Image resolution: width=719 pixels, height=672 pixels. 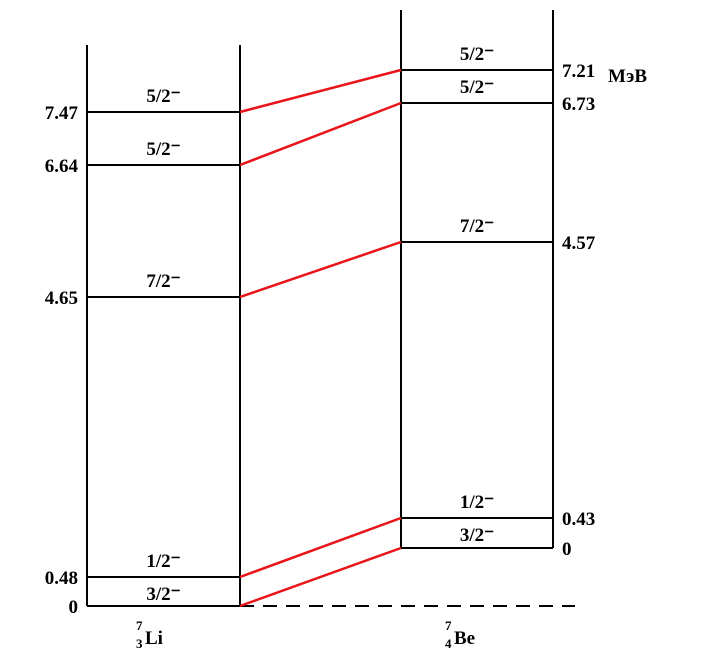 I want to click on charge-number: 4, so click(x=448, y=643).